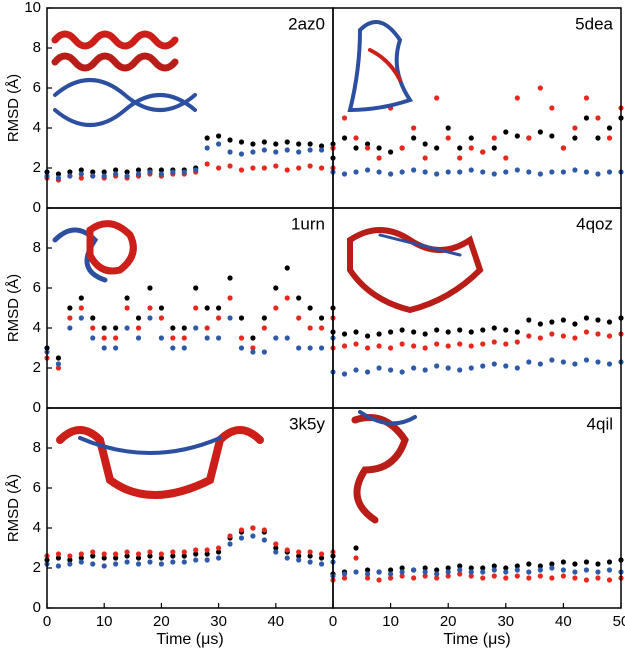 Image resolution: width=625 pixels, height=656 pixels. What do you see at coordinates (13, 308) in the screenshot?
I see `y-axis-label: RMSD (Å)` at bounding box center [13, 308].